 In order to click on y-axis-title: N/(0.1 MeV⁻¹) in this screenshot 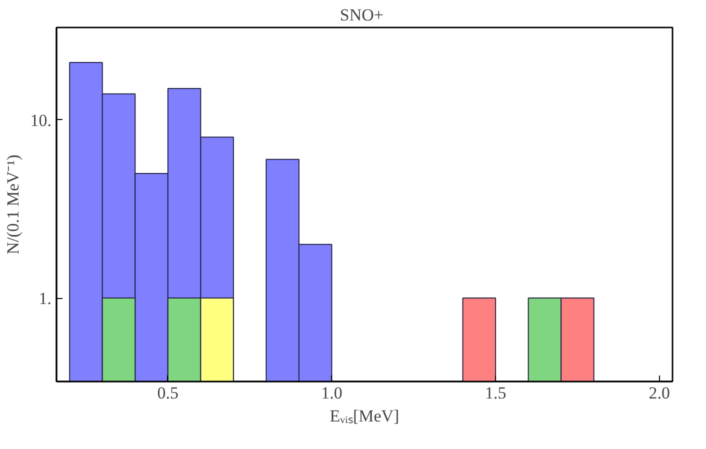, I will do `click(12, 204)`.